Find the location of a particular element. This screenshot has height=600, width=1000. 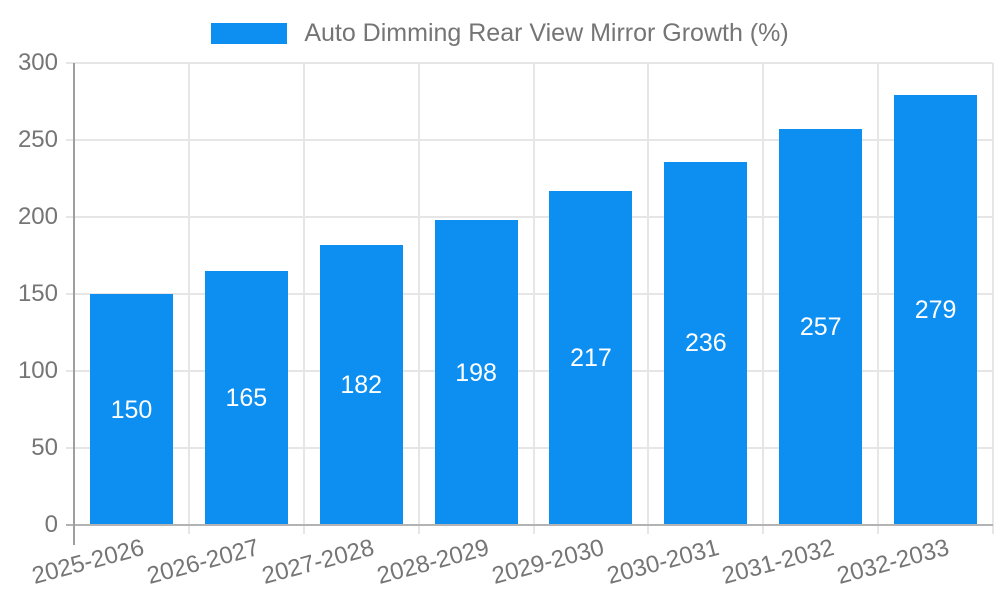

bar: 150 is located at coordinates (131, 409).